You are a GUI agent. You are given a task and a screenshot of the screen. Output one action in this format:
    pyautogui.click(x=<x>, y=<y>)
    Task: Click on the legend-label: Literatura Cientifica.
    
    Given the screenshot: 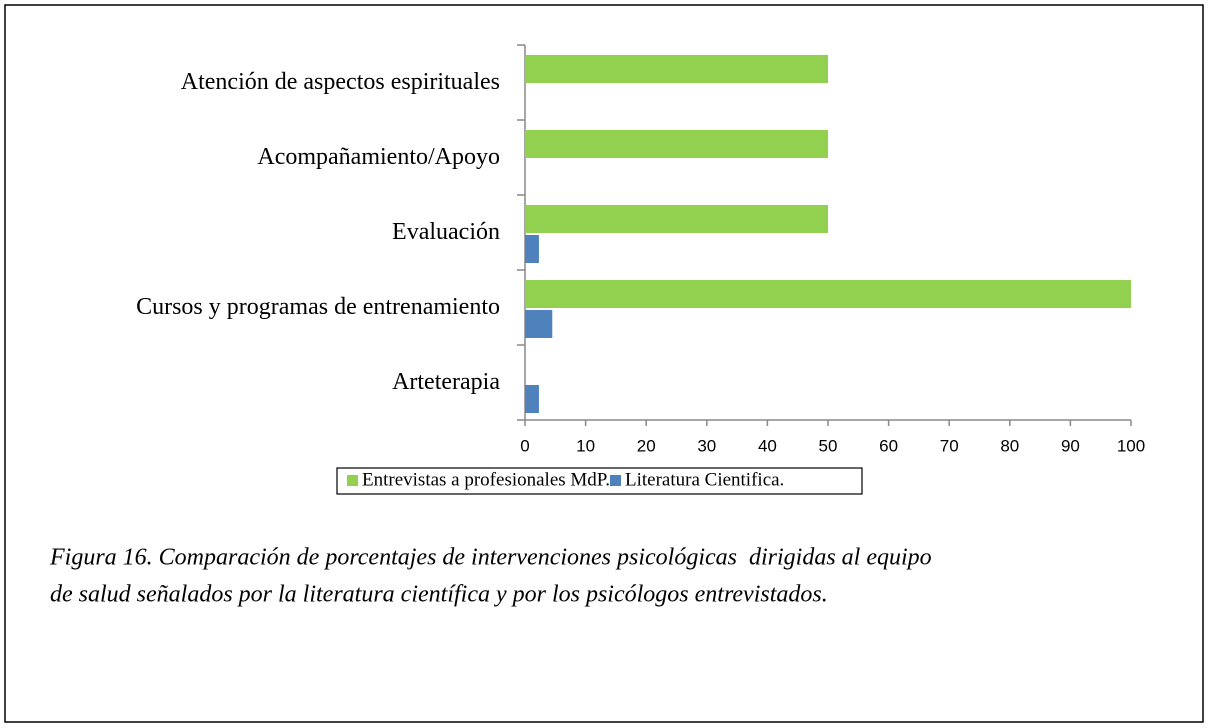 What is the action you would take?
    pyautogui.click(x=704, y=479)
    